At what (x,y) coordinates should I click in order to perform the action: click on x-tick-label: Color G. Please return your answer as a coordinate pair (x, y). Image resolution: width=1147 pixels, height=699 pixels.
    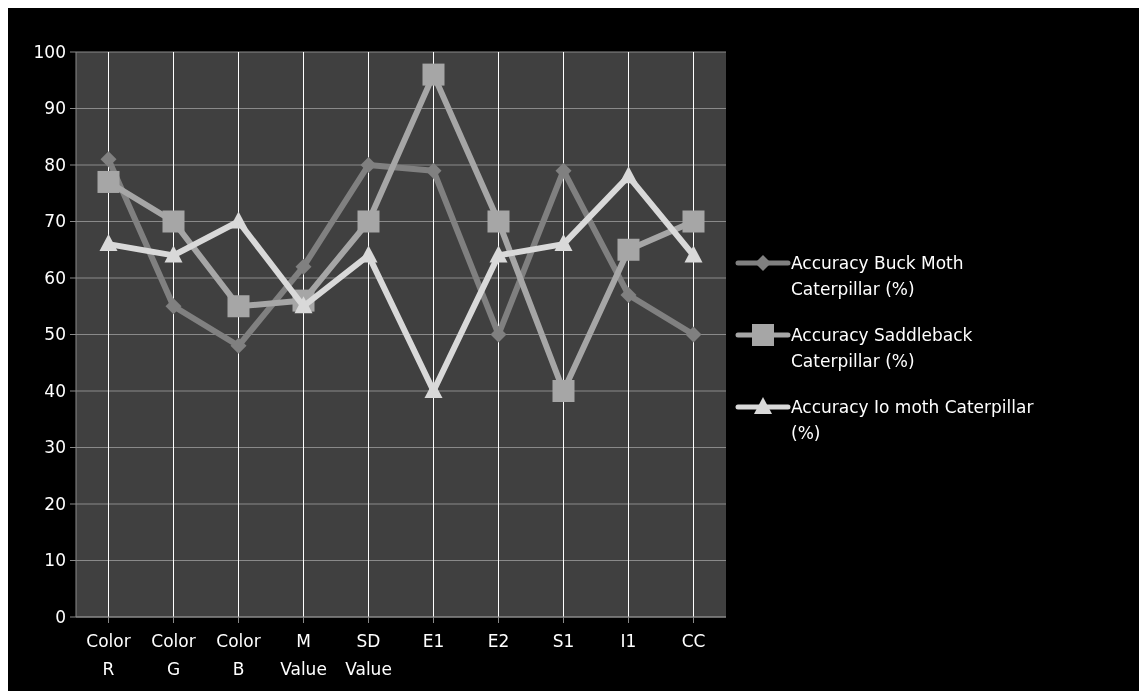
    Looking at the image, I should click on (173, 655).